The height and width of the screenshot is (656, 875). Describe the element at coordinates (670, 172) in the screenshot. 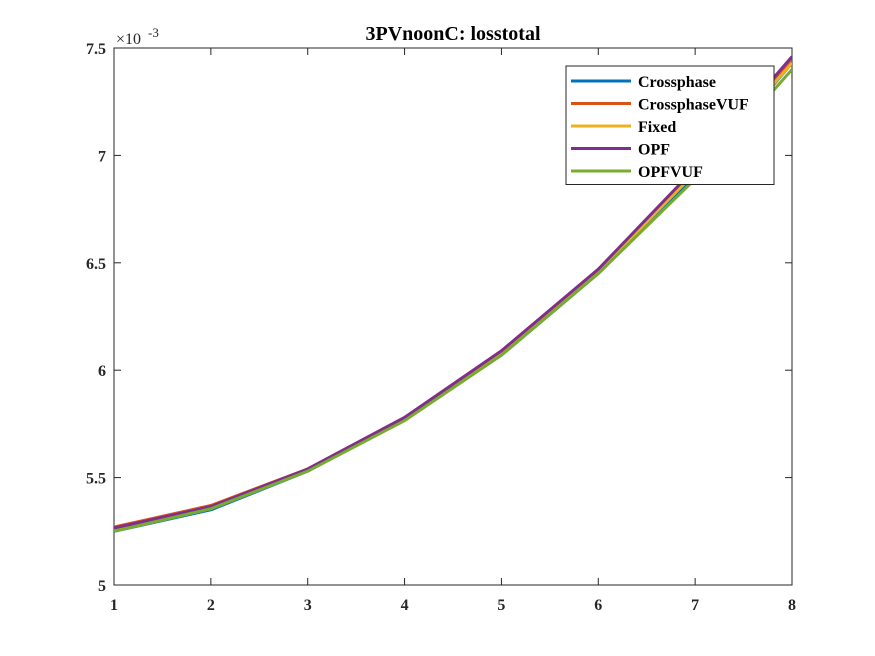

I see `legend-label: OPFVUF` at that location.